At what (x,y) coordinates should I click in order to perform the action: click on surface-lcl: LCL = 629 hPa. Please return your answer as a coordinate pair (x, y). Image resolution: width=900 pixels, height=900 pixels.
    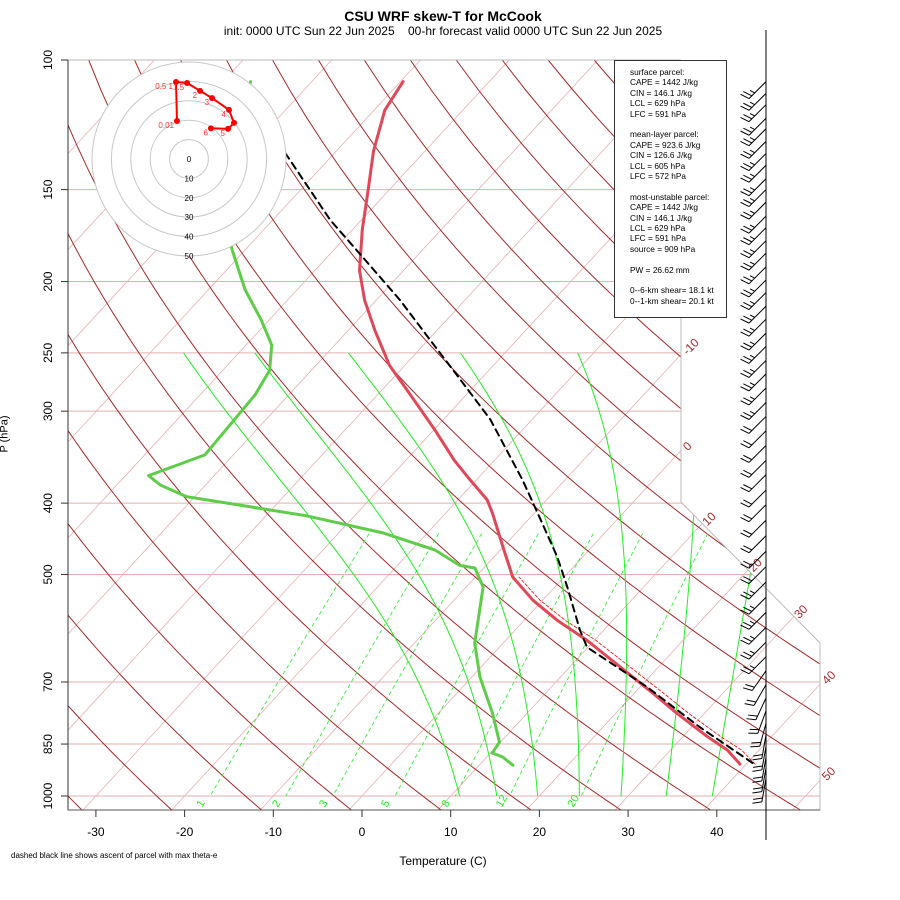
    Looking at the image, I should click on (658, 103).